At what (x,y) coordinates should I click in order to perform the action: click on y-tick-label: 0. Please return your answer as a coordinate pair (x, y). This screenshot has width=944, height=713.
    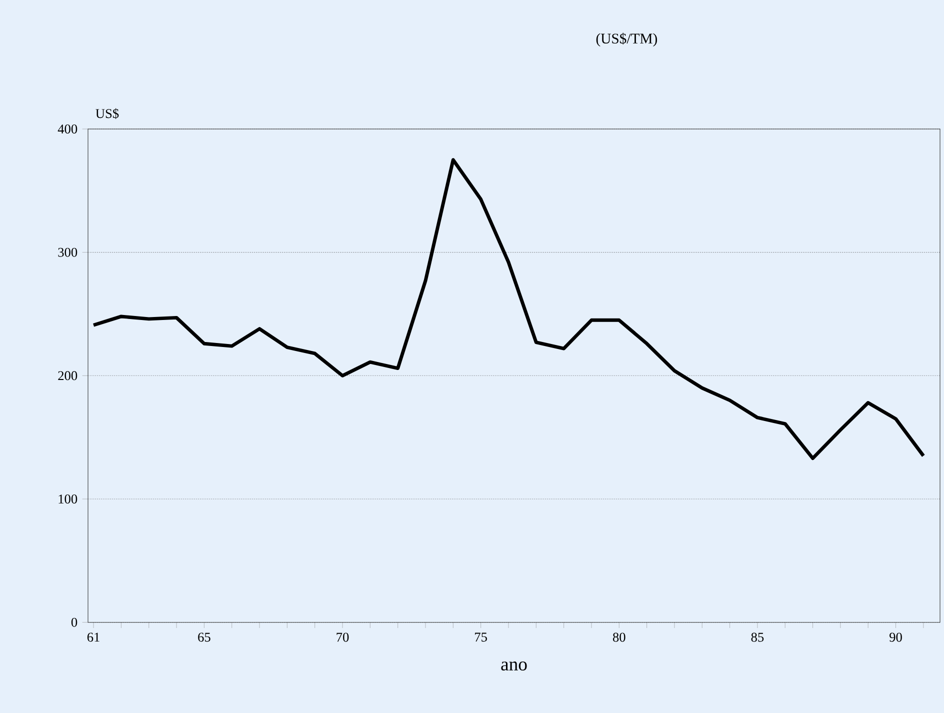
    Looking at the image, I should click on (74, 622).